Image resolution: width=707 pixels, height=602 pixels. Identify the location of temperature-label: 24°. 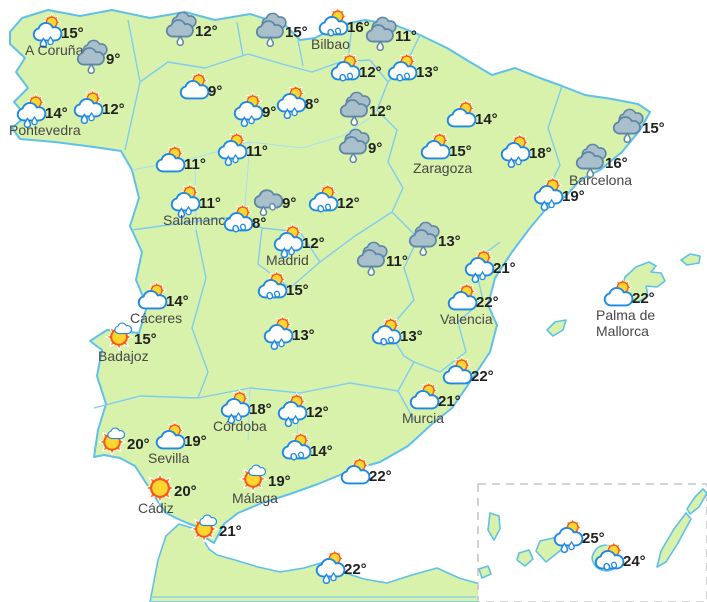
(634, 561).